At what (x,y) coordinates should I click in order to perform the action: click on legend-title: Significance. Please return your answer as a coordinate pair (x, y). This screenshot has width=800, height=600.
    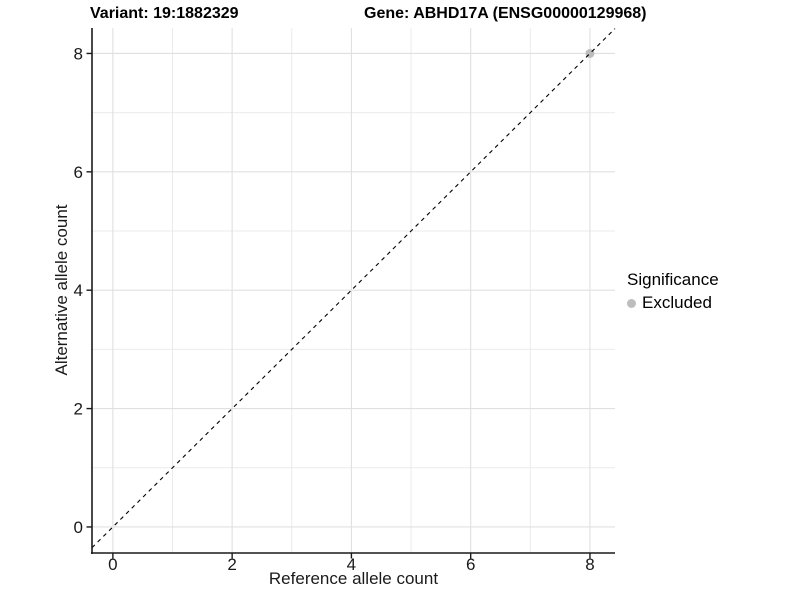
    Looking at the image, I should click on (673, 279).